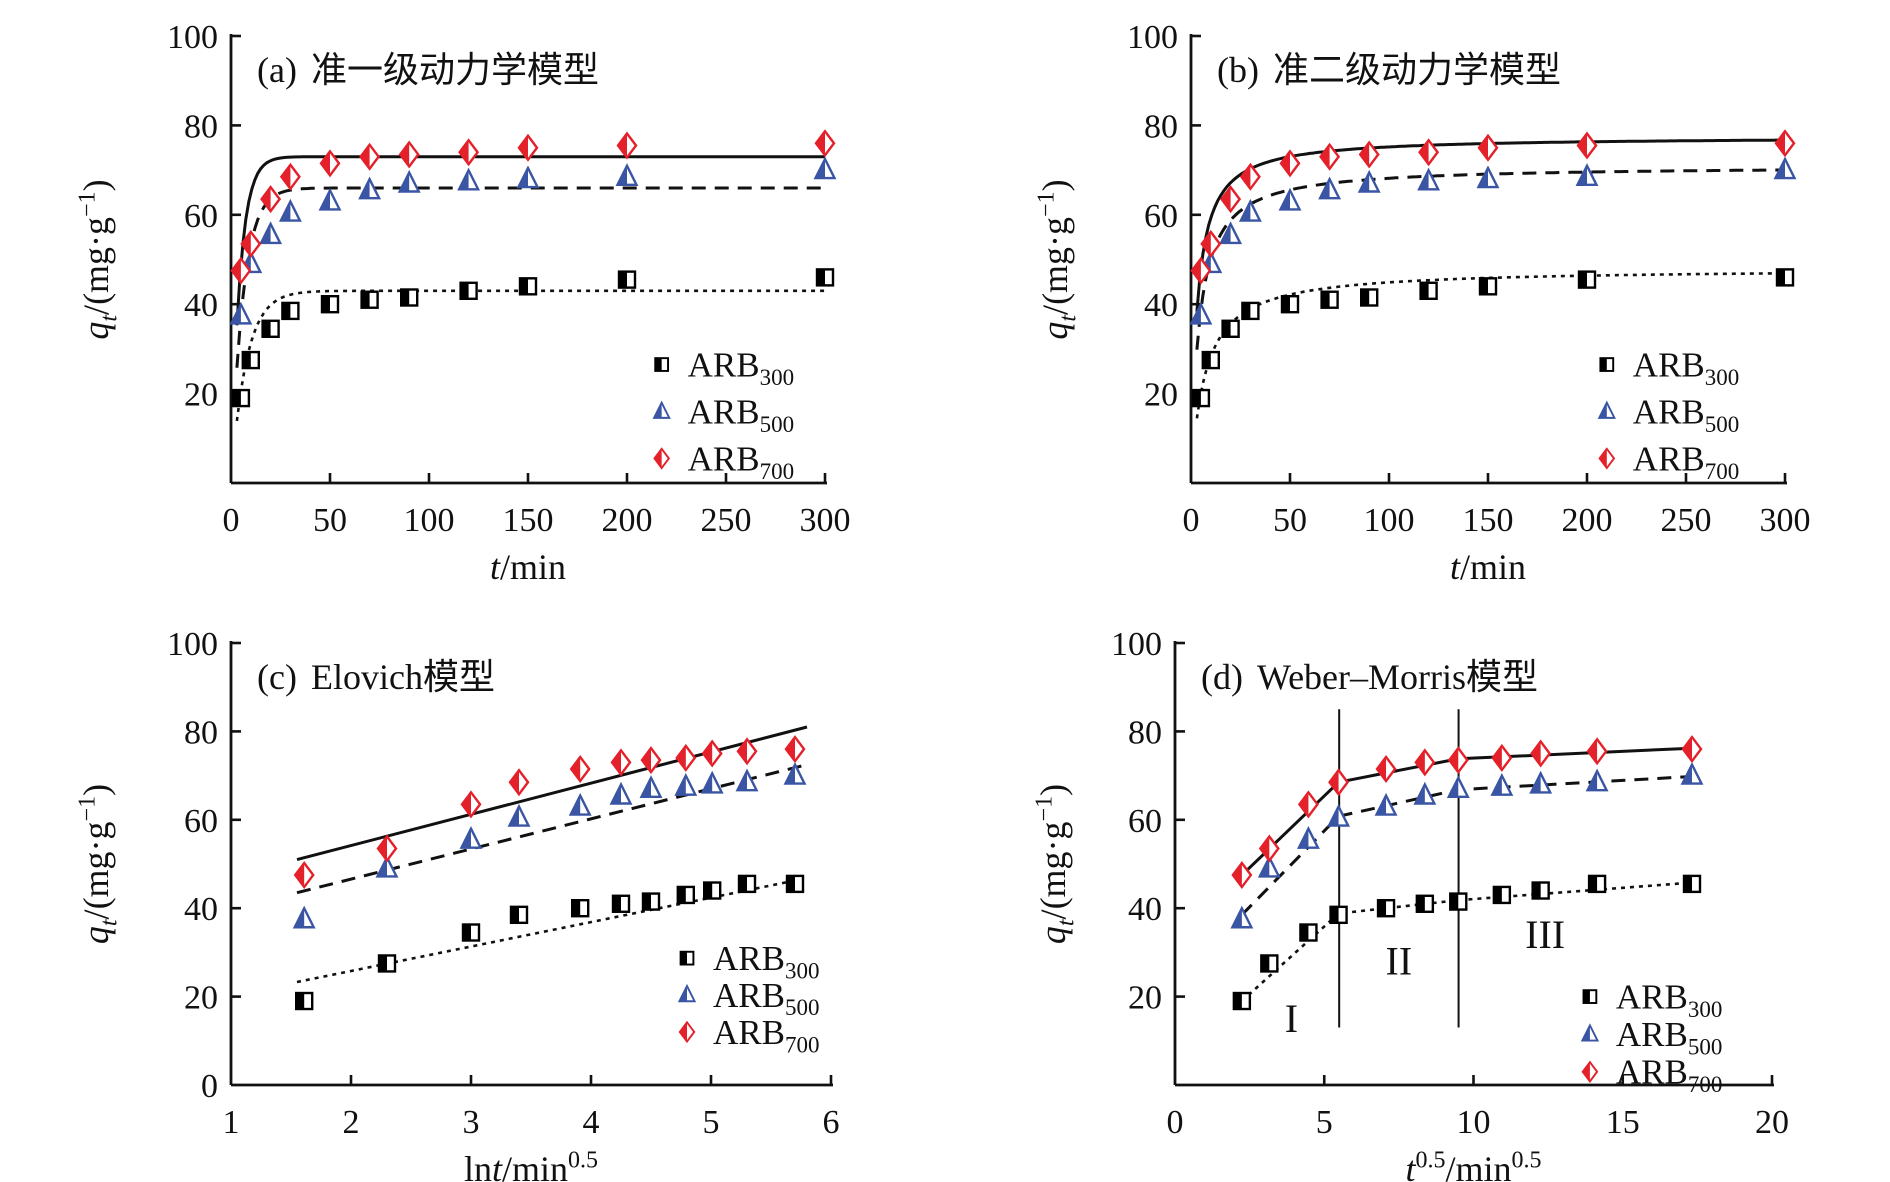  What do you see at coordinates (1545, 934) in the screenshot?
I see `region-label: III` at bounding box center [1545, 934].